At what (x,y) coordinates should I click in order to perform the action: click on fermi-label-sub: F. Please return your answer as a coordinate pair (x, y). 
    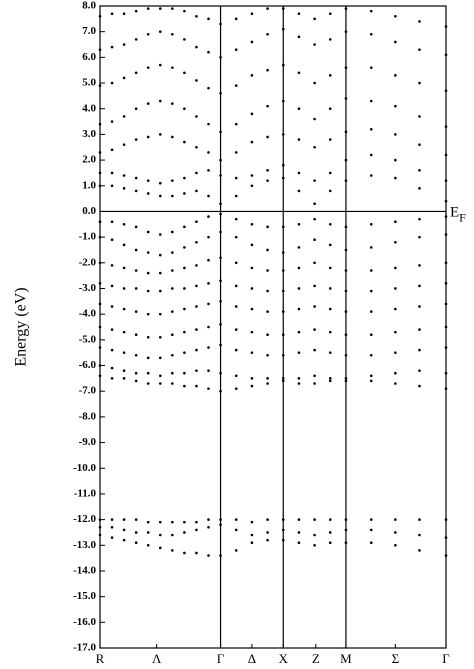
    Looking at the image, I should click on (462, 217).